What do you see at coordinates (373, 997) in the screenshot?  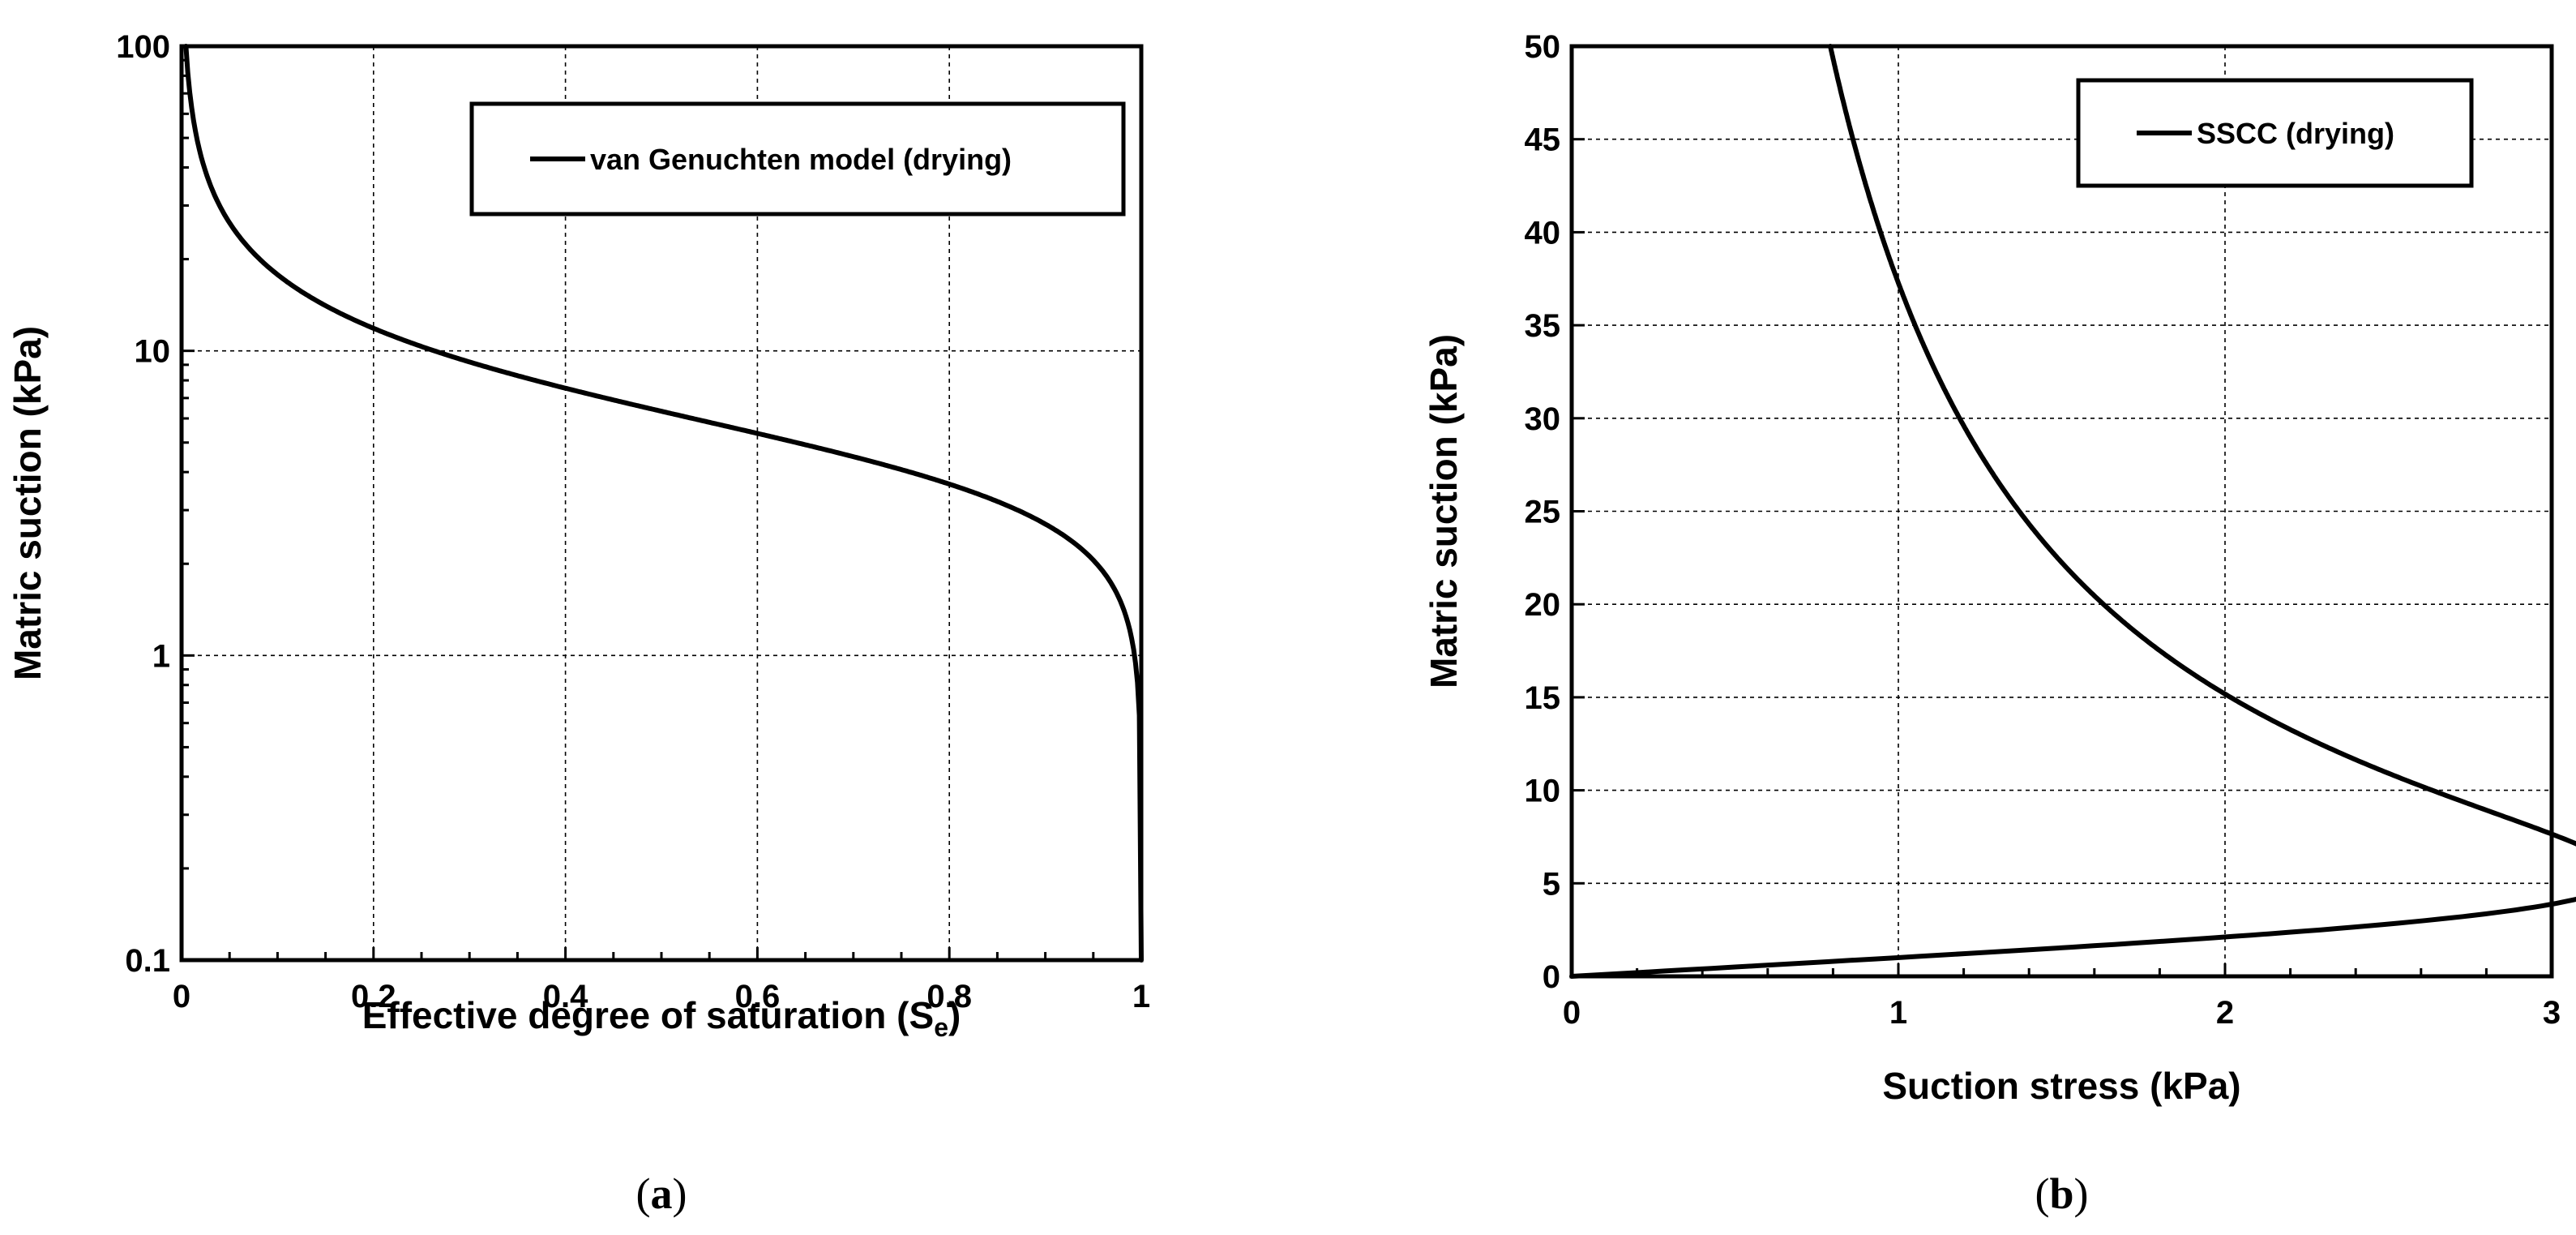 I see `x-tick-label: 0.2` at bounding box center [373, 997].